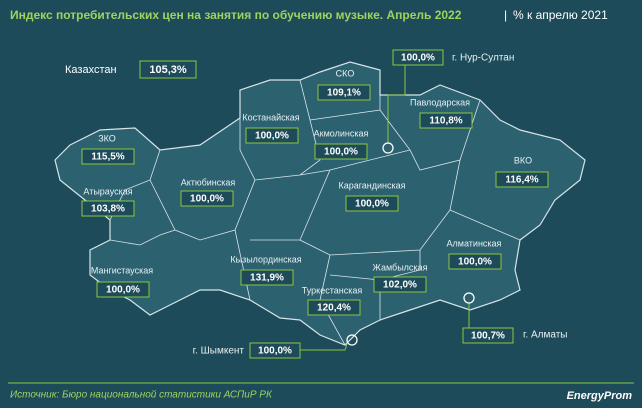 Image resolution: width=642 pixels, height=408 pixels. I want to click on region-label: Кызылординская, so click(265, 259).